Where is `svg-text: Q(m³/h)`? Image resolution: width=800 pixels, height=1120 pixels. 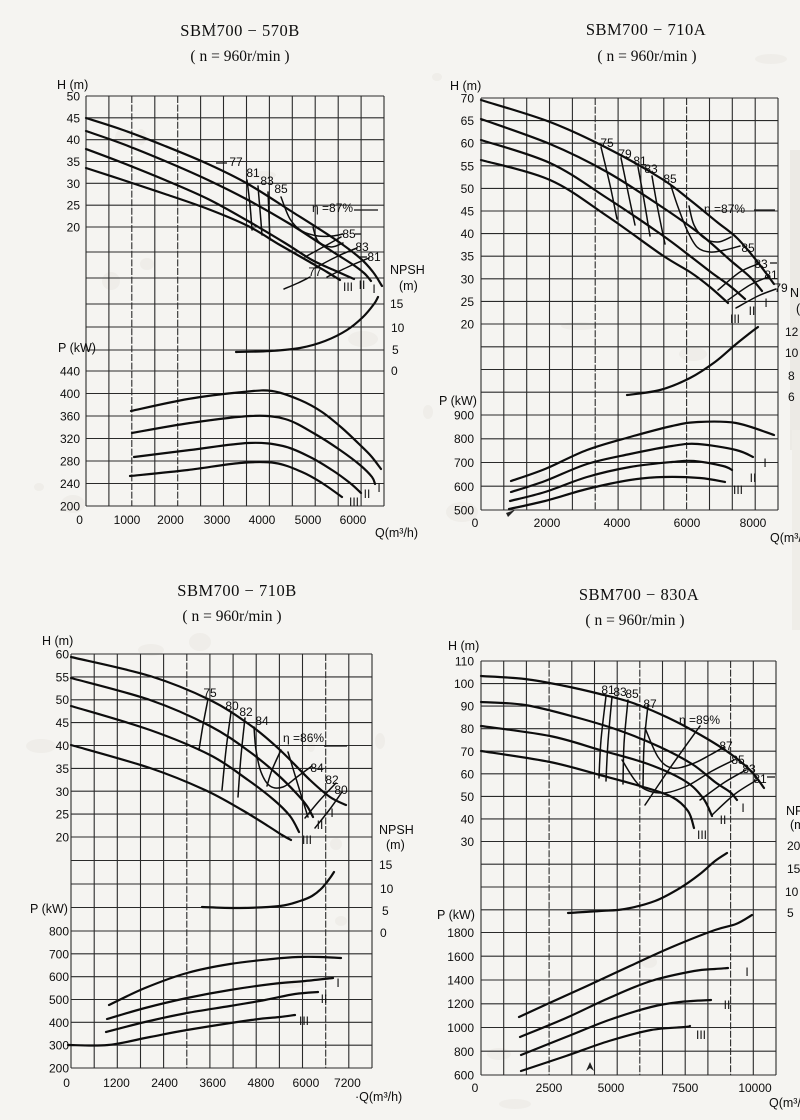
svg-text: Q(m³/h) is located at coordinates (785, 538).